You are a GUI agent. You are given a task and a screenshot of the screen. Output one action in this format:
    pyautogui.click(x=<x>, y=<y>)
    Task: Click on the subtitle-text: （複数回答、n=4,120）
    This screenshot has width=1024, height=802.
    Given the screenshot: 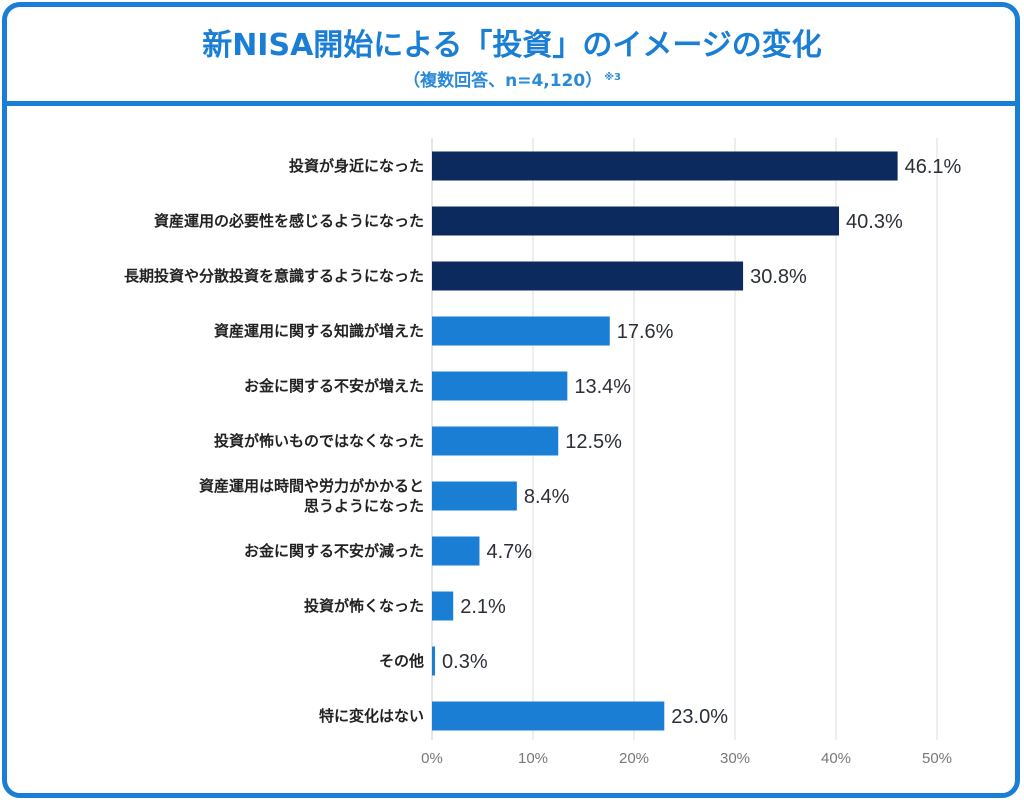 What is the action you would take?
    pyautogui.click(x=503, y=81)
    